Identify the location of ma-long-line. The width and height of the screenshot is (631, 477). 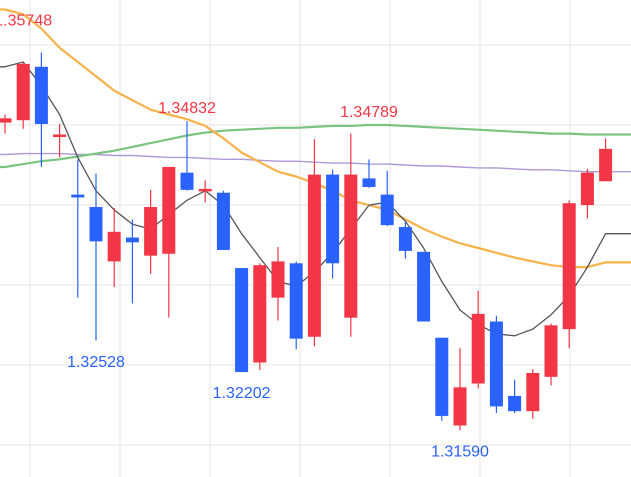
(315, 162).